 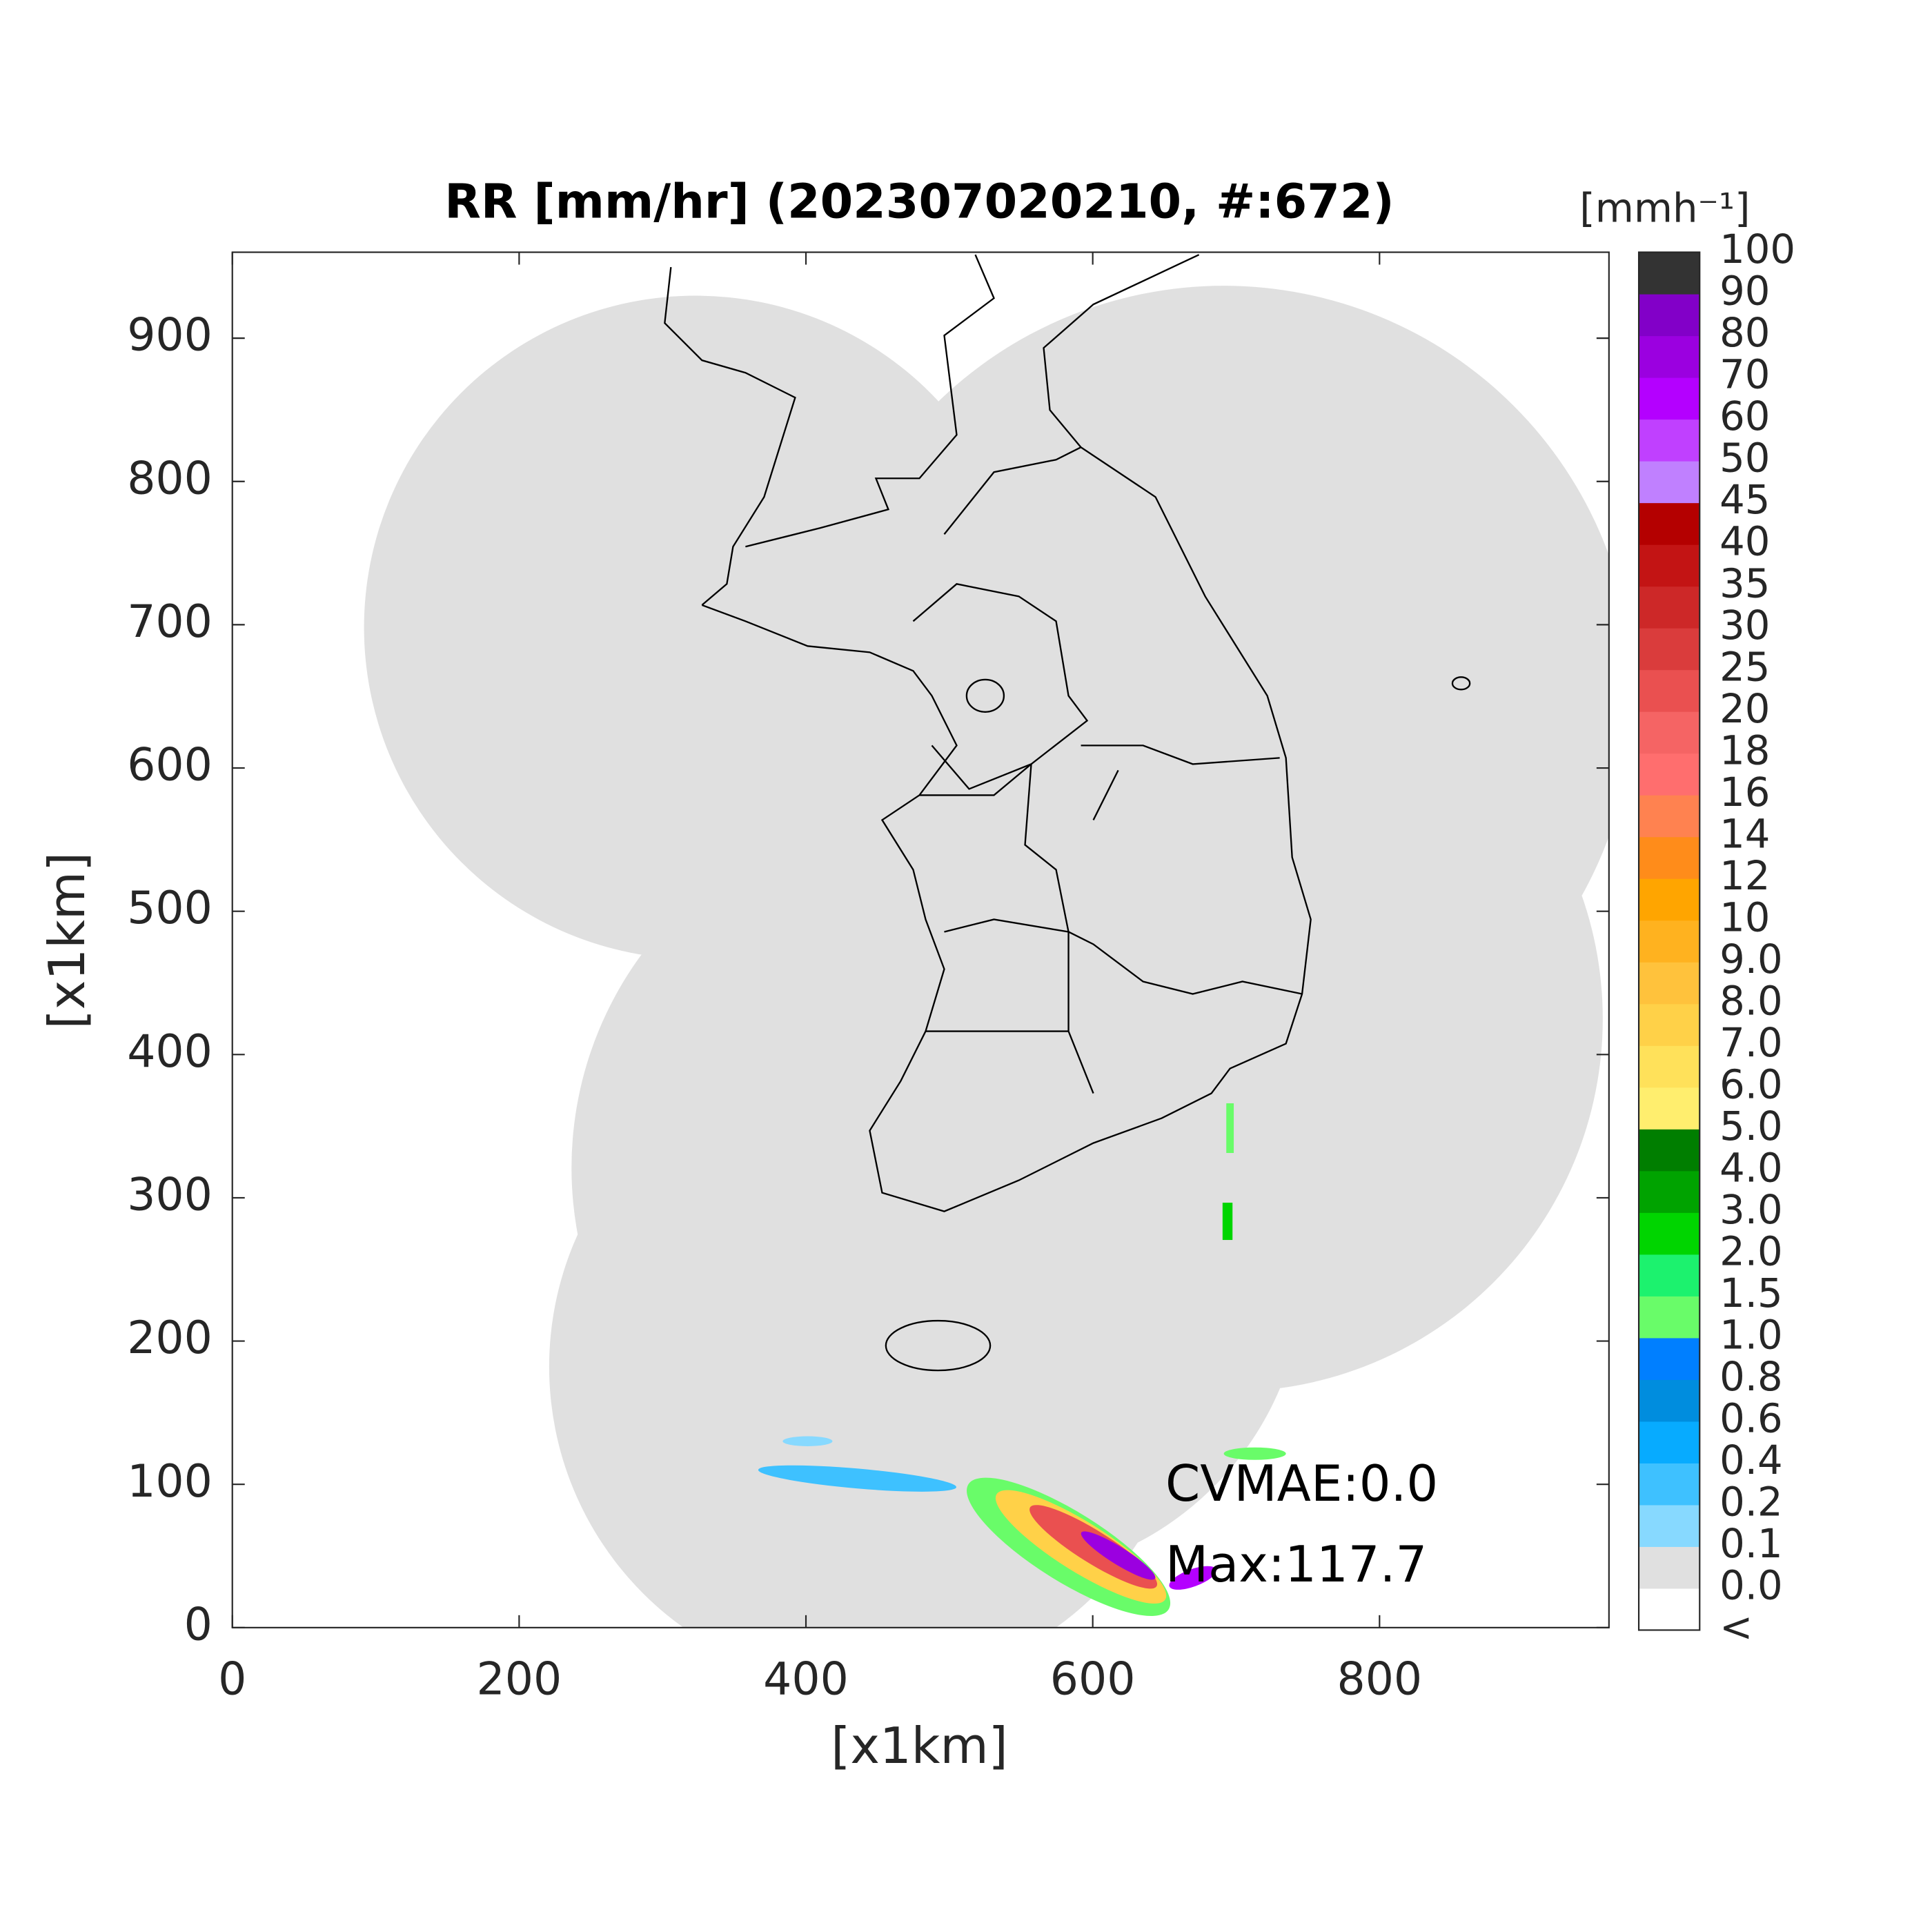 I want to click on y-tick-label: 300, so click(x=170, y=1195).